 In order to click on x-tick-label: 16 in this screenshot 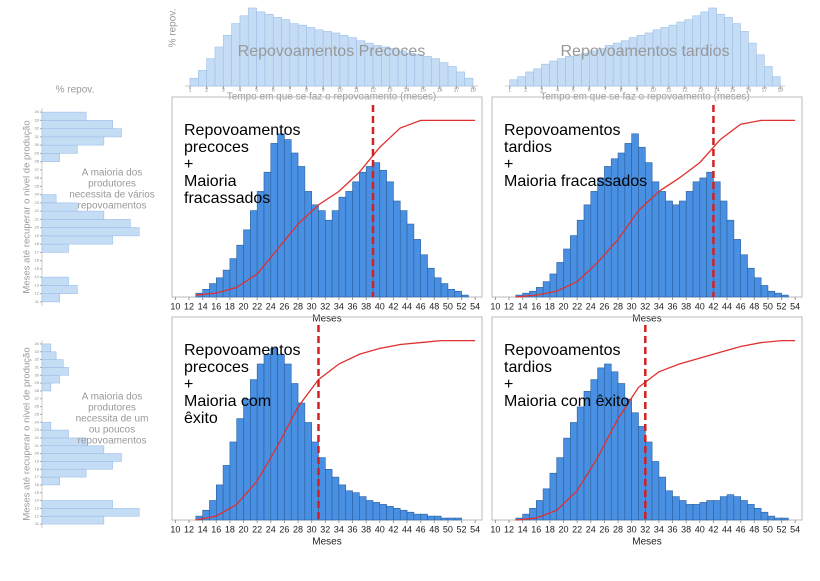, I will do `click(749, 90)`.